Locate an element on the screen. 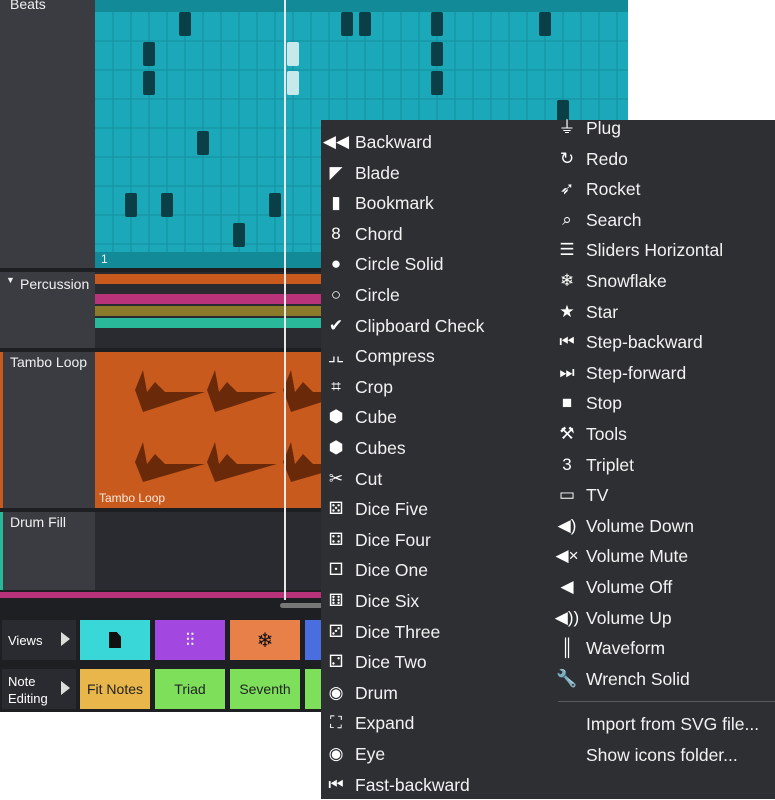  track-header-drum-fill: Drum Fill is located at coordinates (47, 551).